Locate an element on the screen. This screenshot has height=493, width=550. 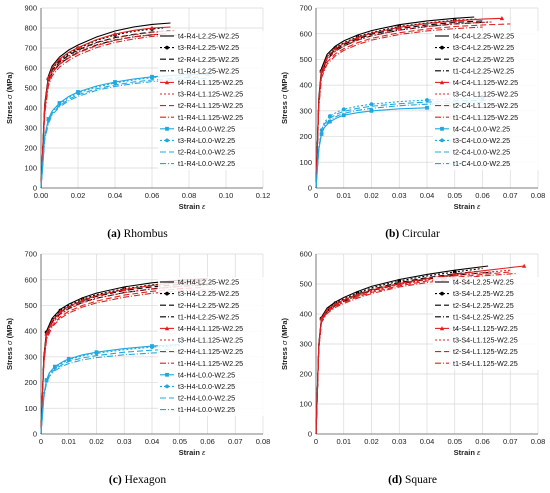
y-tick-label: 400 is located at coordinates (305, 85).